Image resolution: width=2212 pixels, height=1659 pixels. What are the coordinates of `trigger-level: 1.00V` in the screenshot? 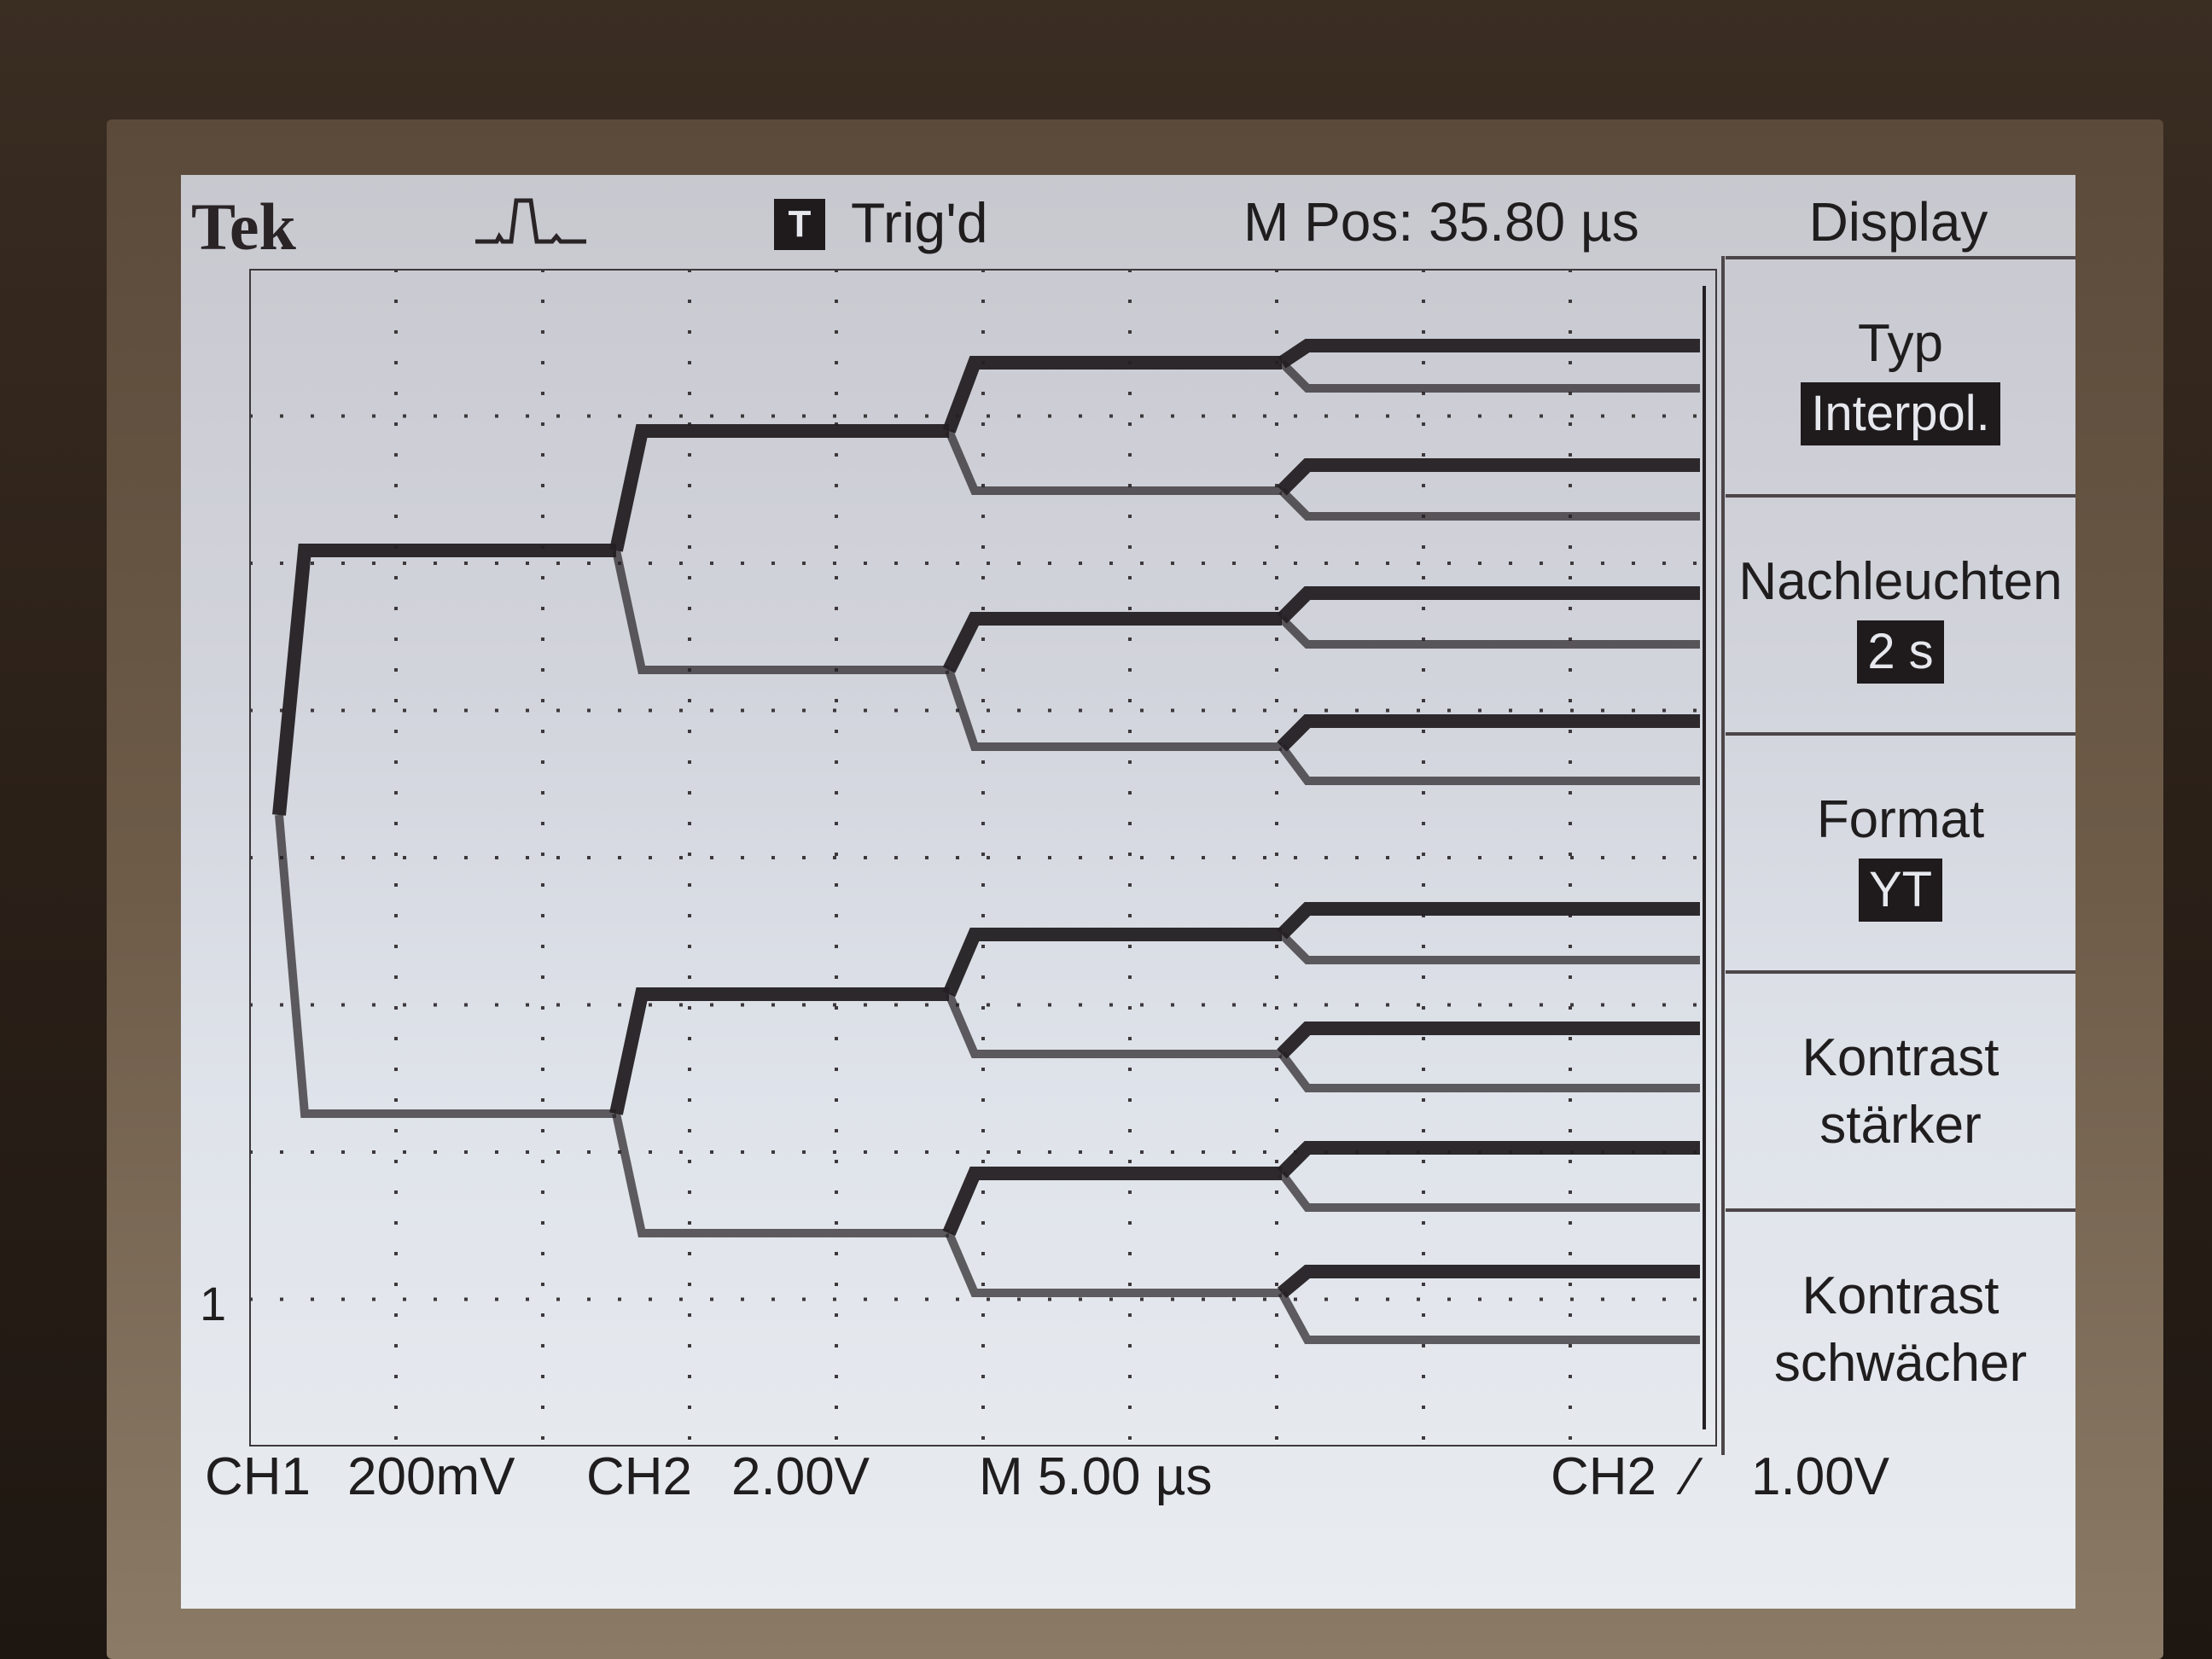 It's located at (1820, 1476).